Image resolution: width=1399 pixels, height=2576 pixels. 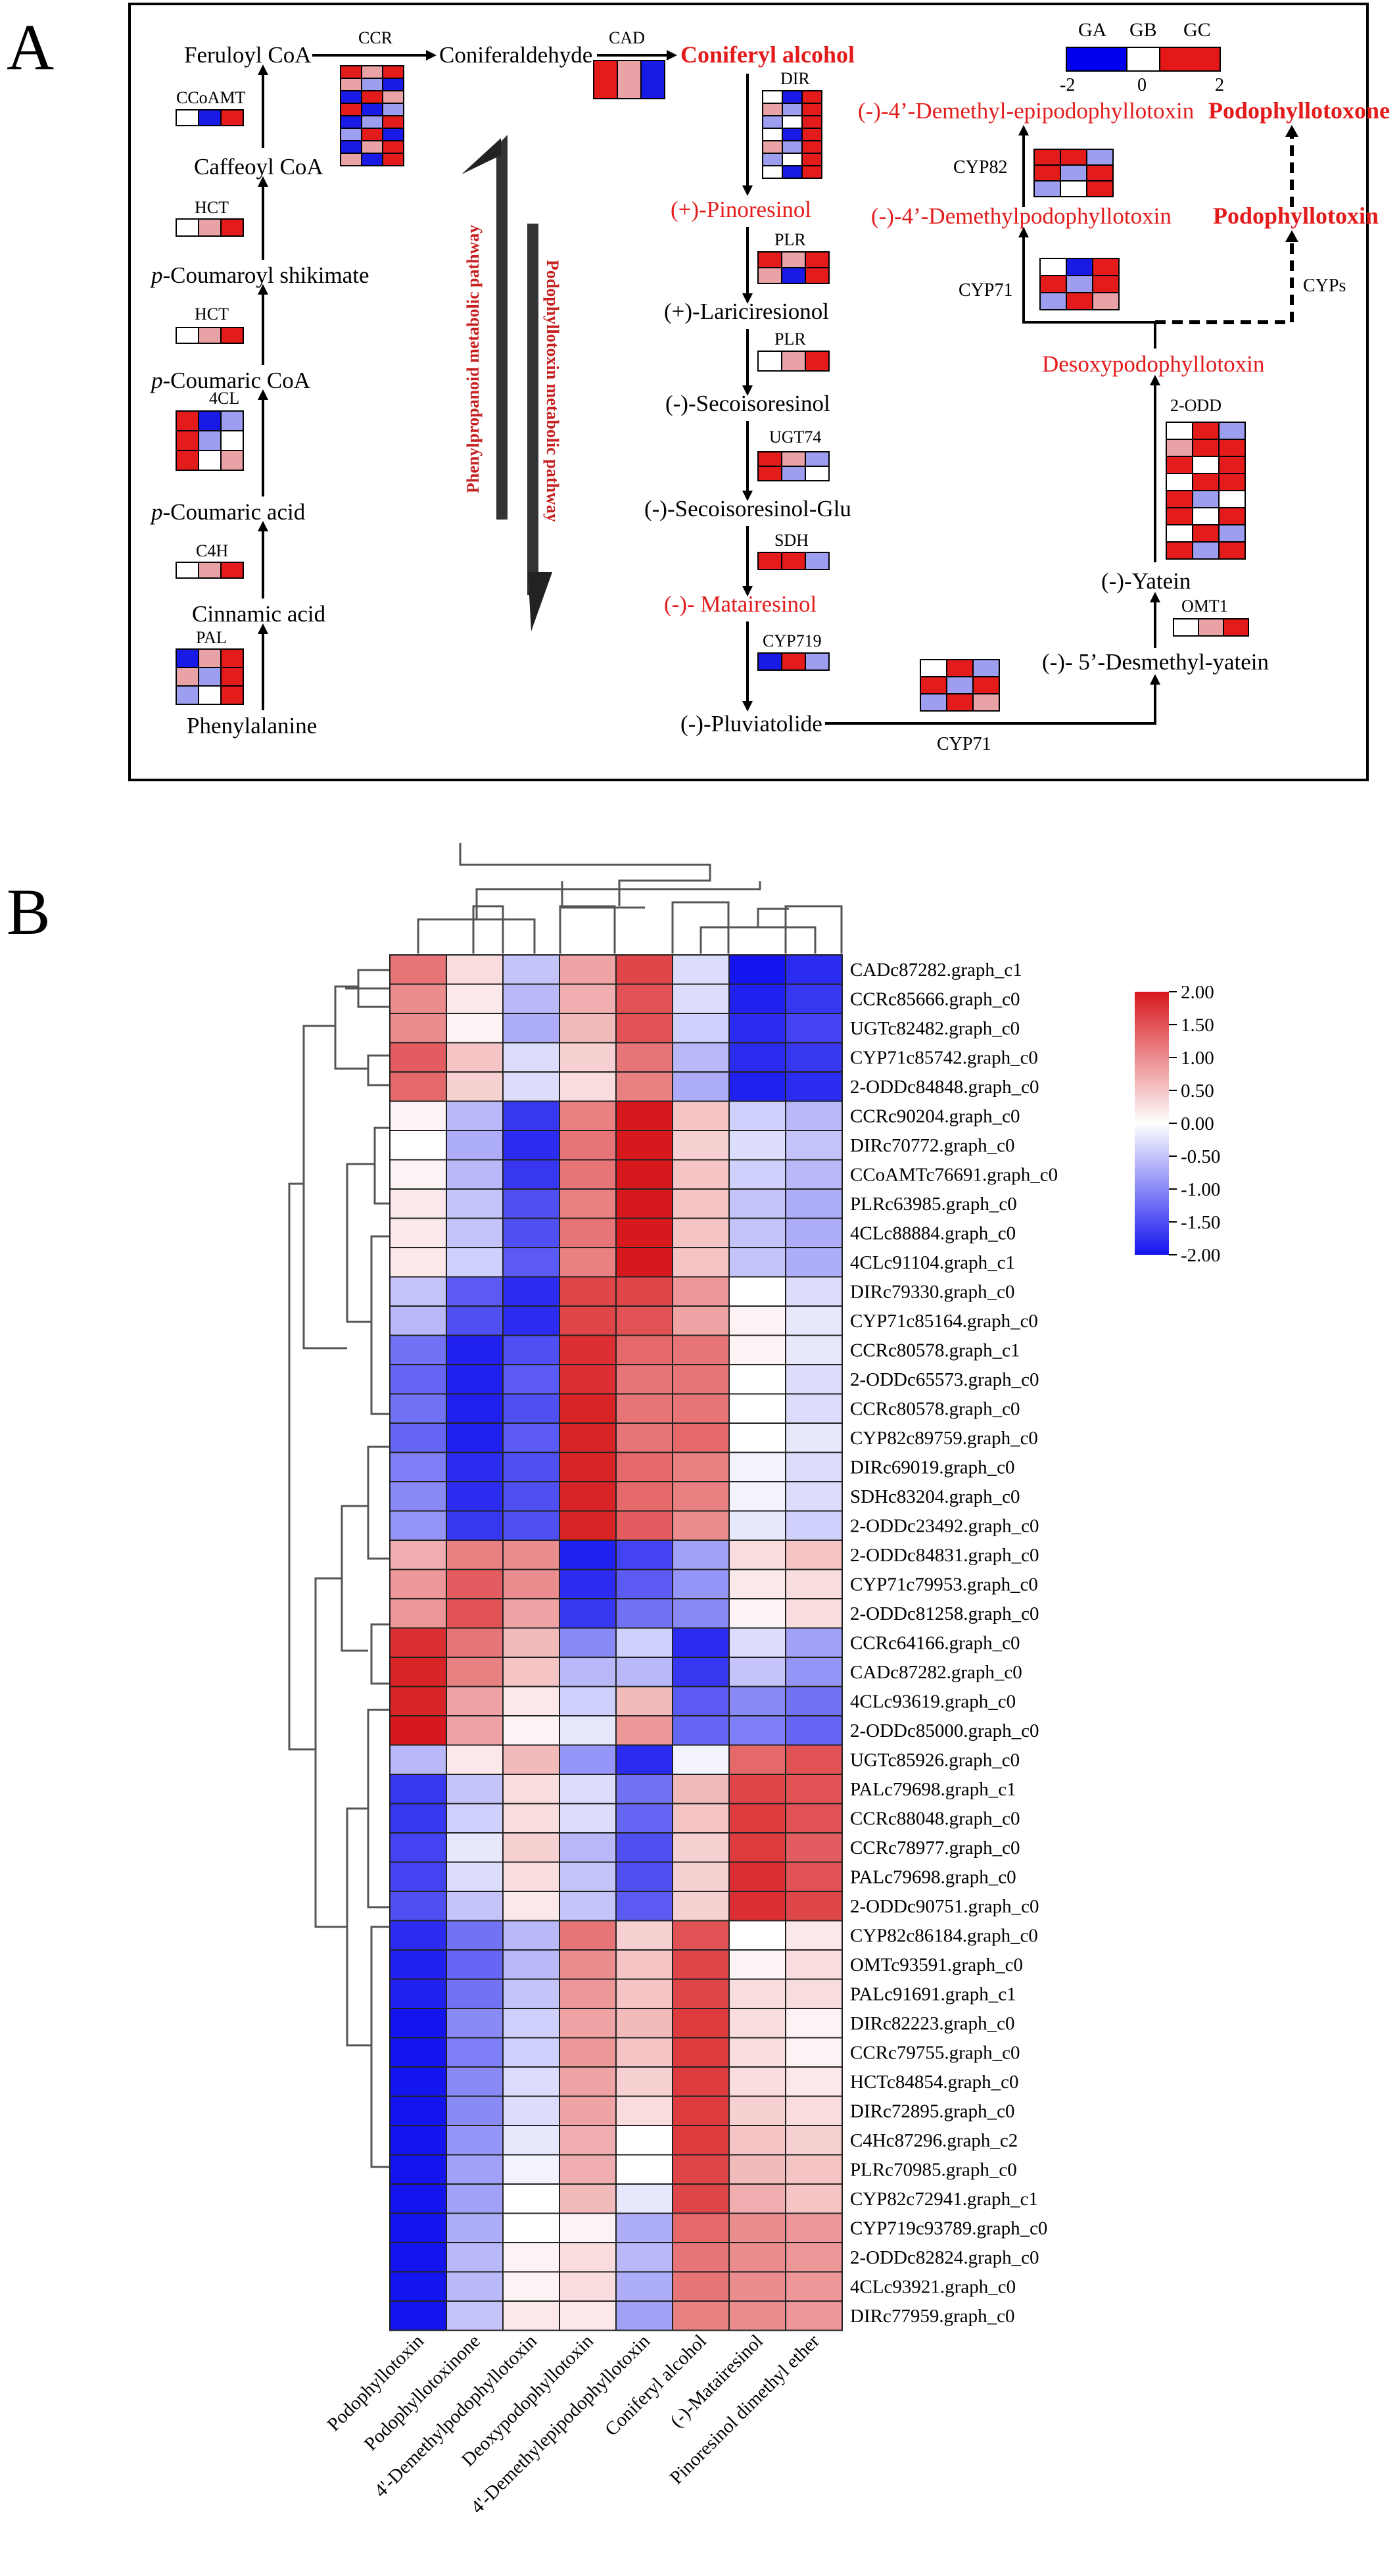 What do you see at coordinates (936, 970) in the screenshot?
I see `row-label: CADc87282.graph_c1` at bounding box center [936, 970].